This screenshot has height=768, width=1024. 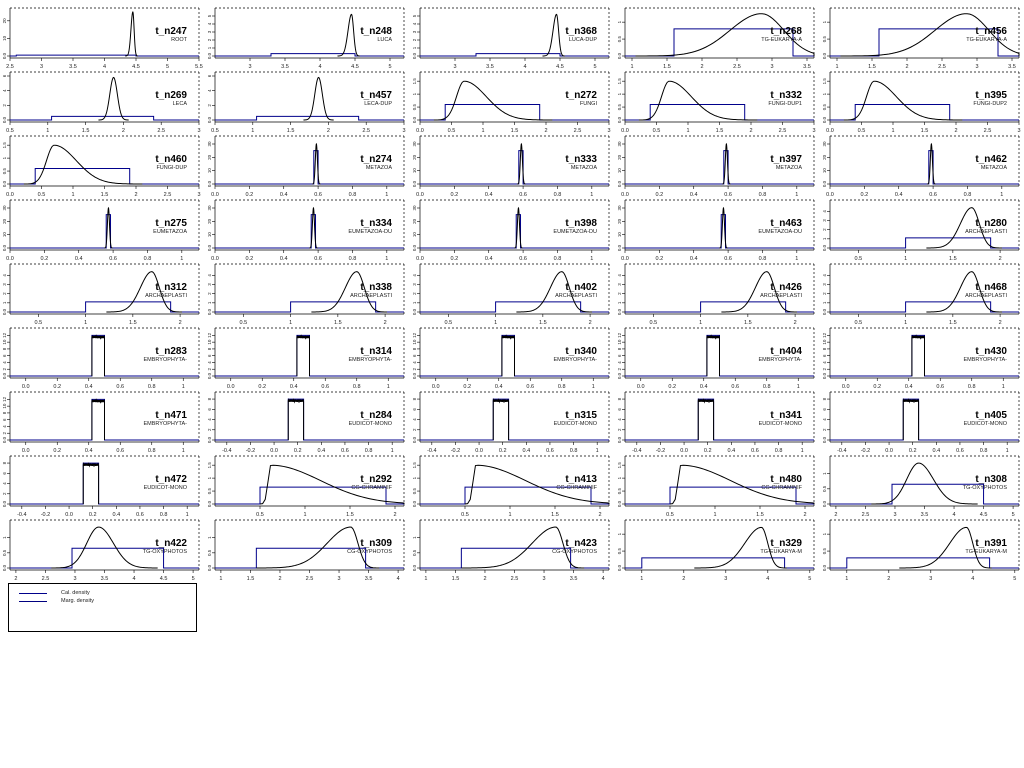 I want to click on panel-title: t_n462, so click(x=991, y=159).